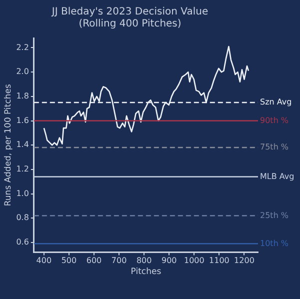  What do you see at coordinates (274, 147) in the screenshot?
I see `ref-line-label: 75th %` at bounding box center [274, 147].